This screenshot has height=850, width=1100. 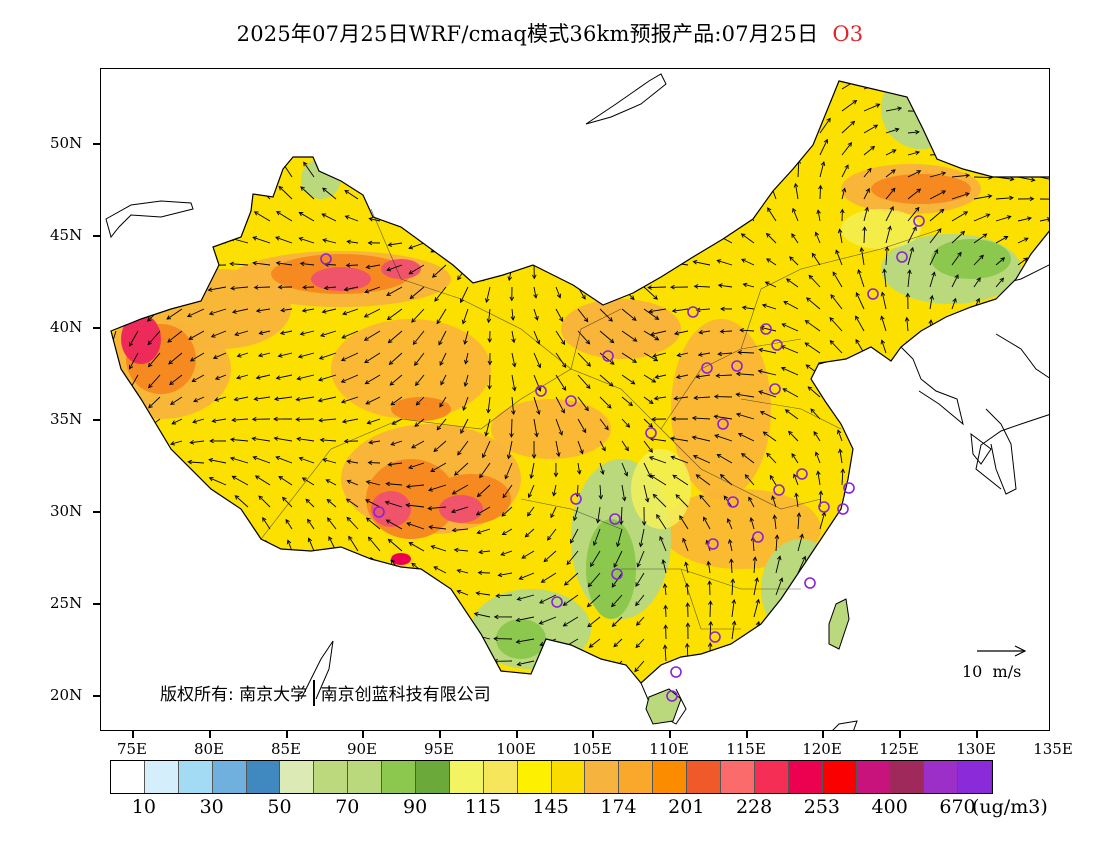 What do you see at coordinates (66, 419) in the screenshot?
I see `lat-label-35n: 35N` at bounding box center [66, 419].